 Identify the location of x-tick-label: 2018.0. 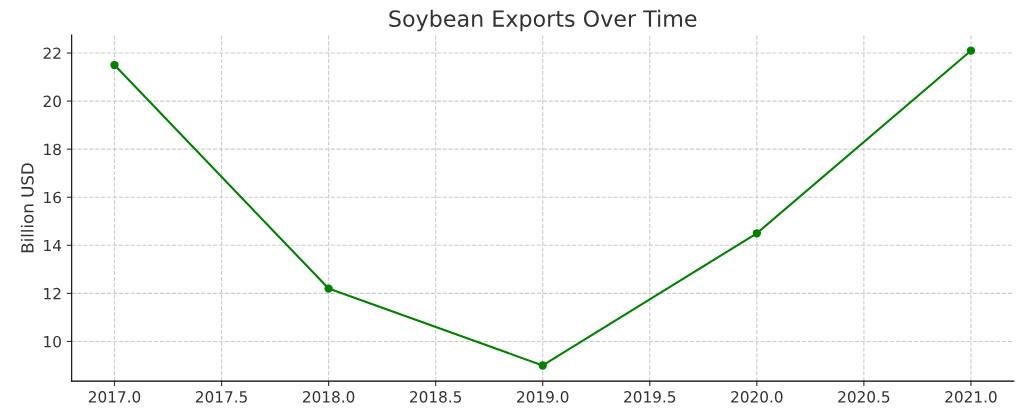
(329, 397).